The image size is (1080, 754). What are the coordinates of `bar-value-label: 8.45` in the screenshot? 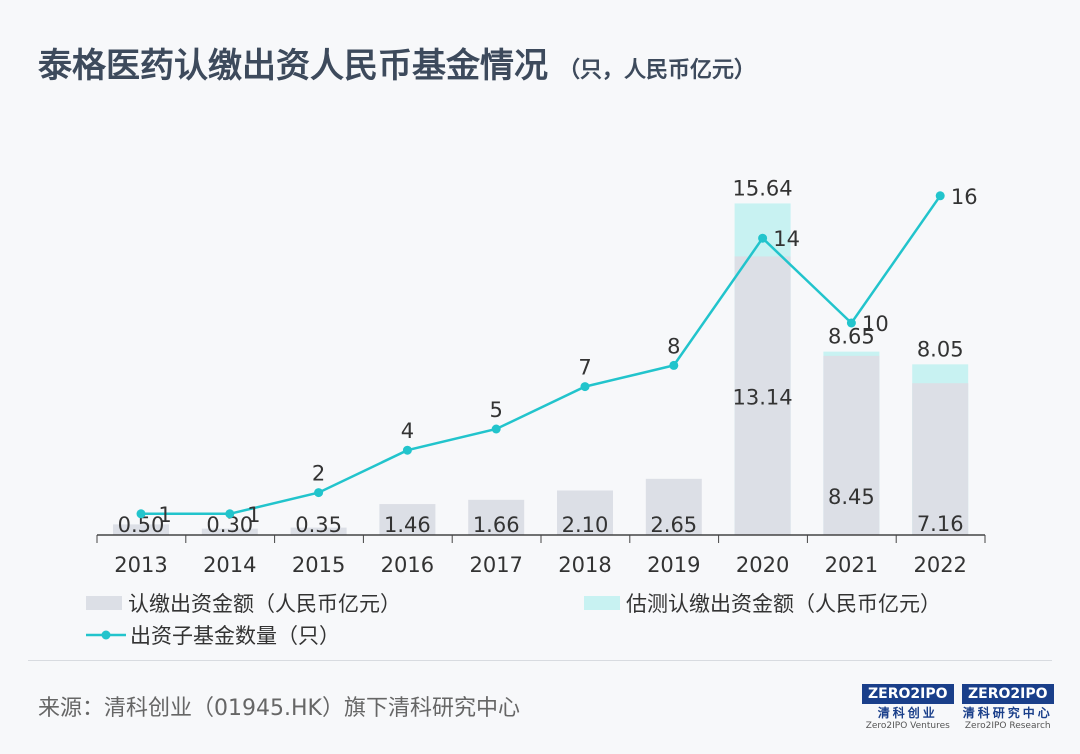 It's located at (851, 497).